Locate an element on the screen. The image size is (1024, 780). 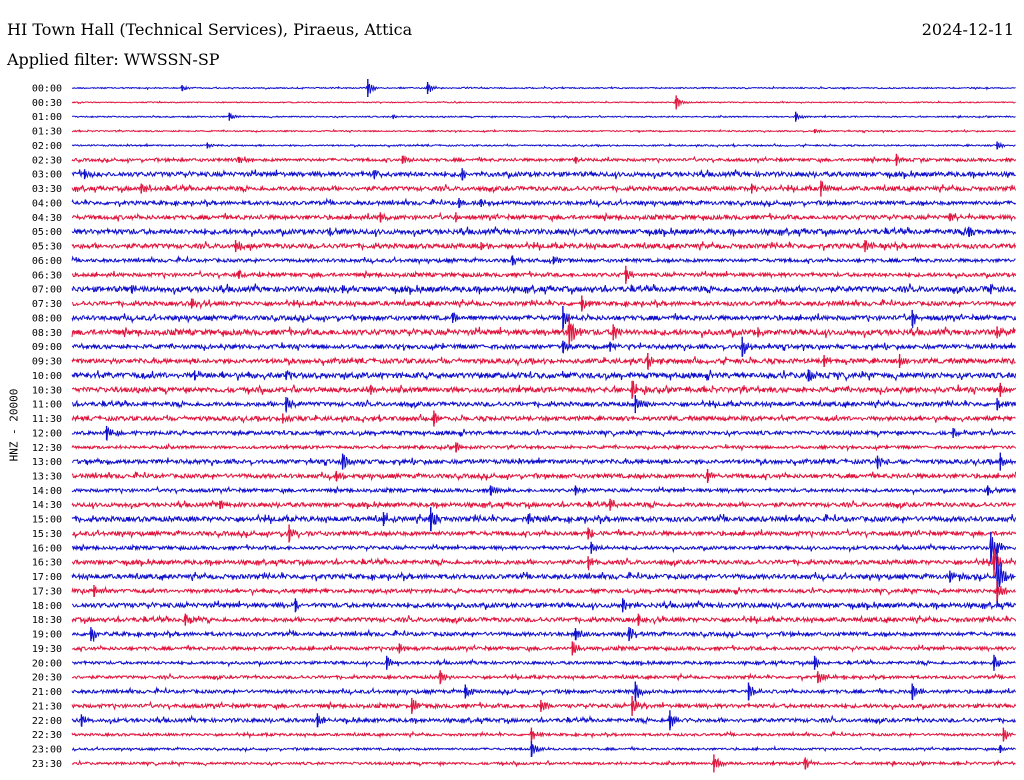
row-time-label: 22:30 is located at coordinates (47, 735).